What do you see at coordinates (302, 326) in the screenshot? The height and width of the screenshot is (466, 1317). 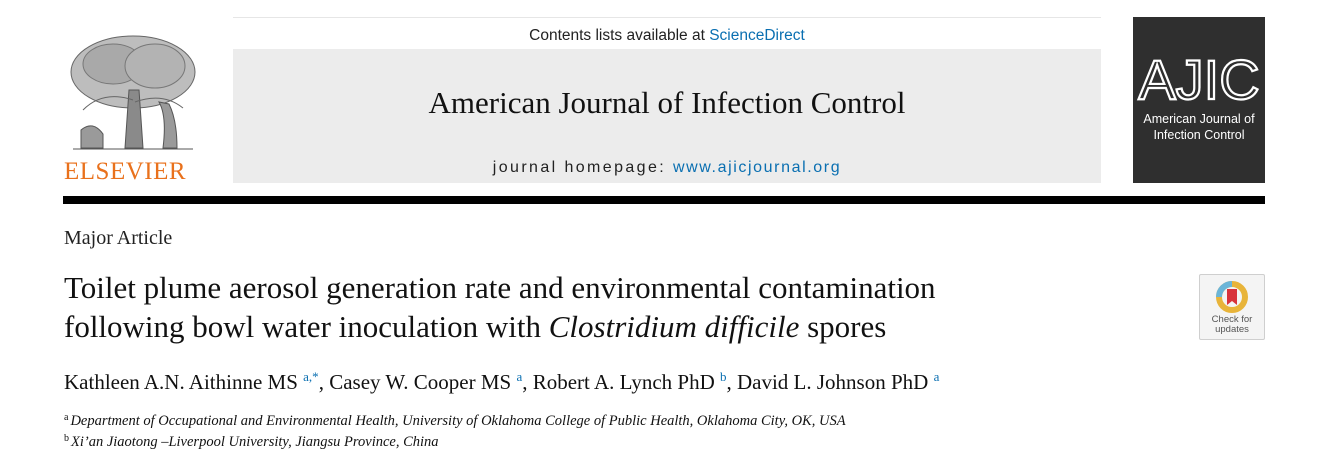 I see `title-line-2-pre: following bowl water inoculation with` at bounding box center [302, 326].